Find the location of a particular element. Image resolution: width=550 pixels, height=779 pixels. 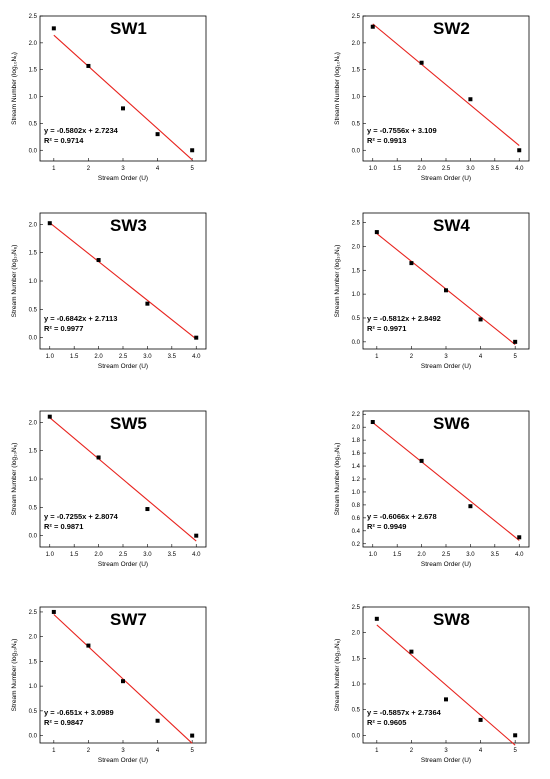

r-squared-label: R² = 0.9971 is located at coordinates (386, 328).